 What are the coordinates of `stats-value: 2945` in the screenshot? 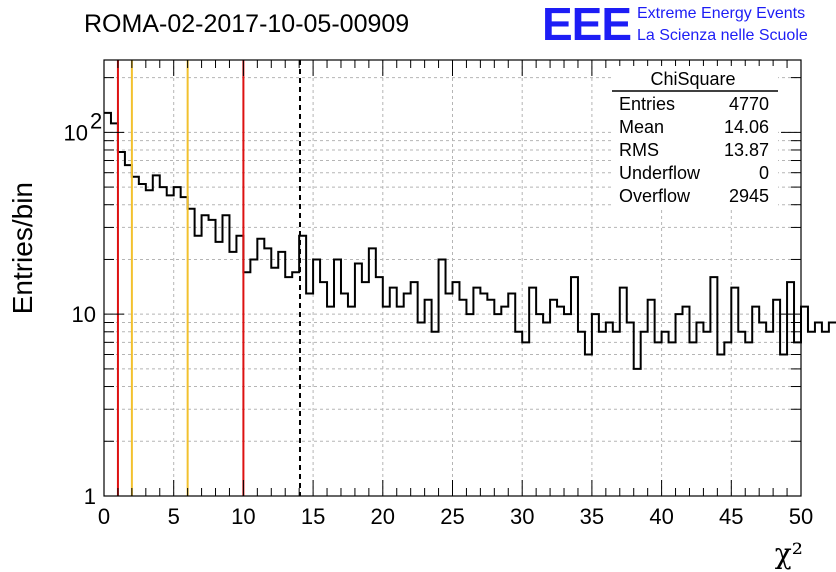 It's located at (749, 196).